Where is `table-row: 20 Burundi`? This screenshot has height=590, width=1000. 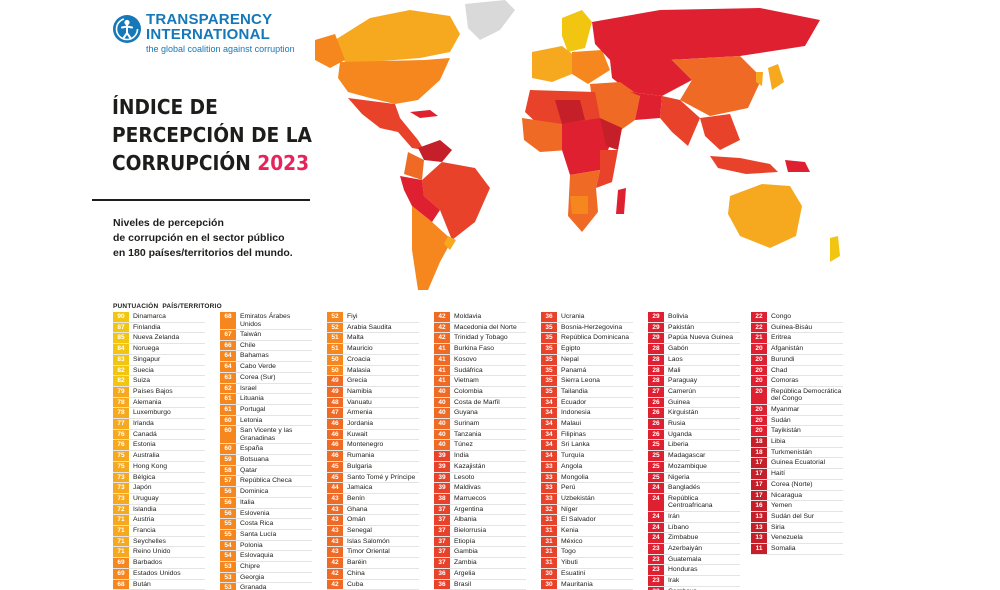 table-row: 20 Burundi is located at coordinates (797, 360).